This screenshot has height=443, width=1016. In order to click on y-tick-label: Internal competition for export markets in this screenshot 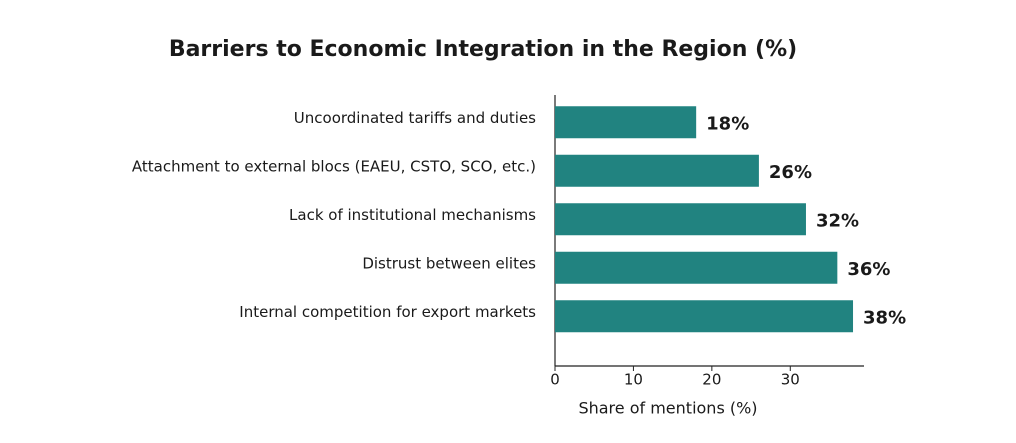, I will do `click(387, 312)`.